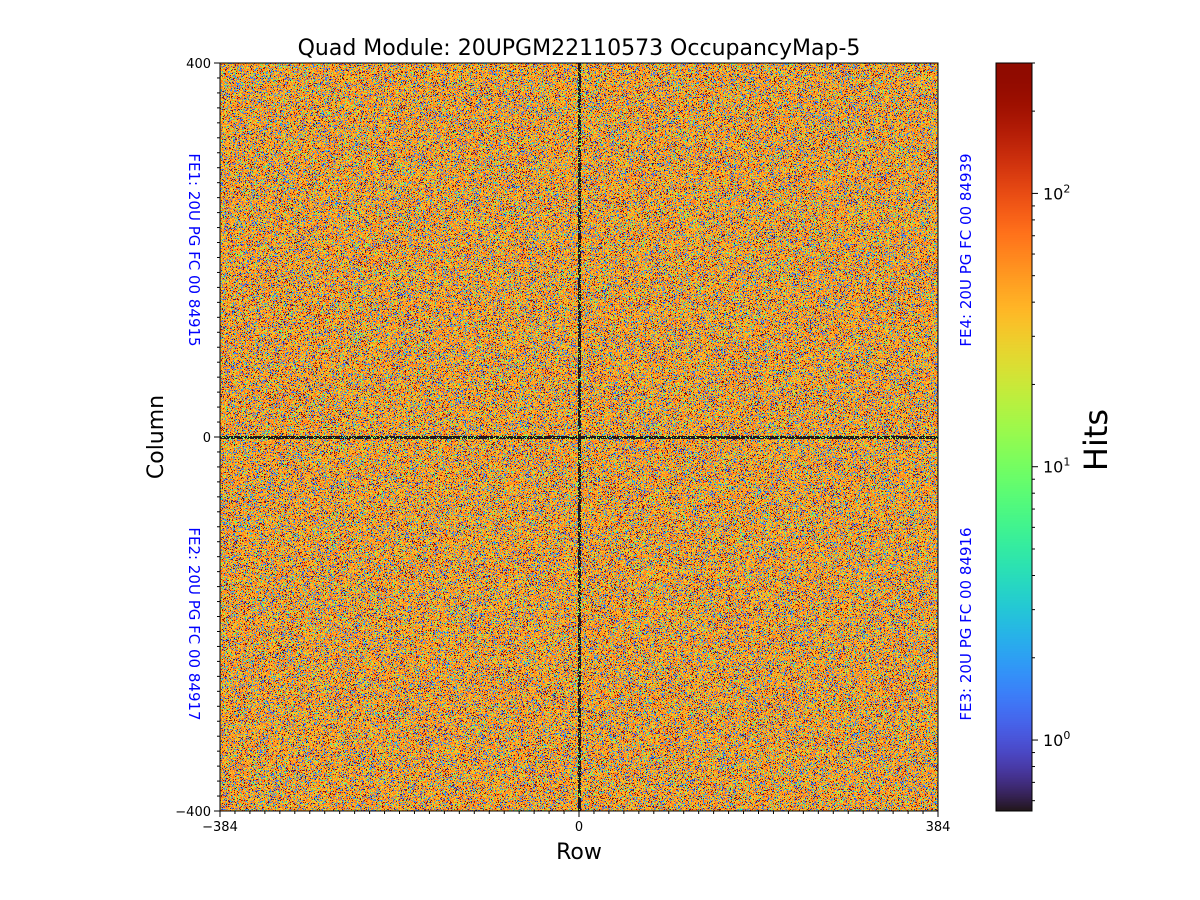  I want to click on fe2-chip-label: FE2: 20U PG FC 00 84917, so click(194, 623).